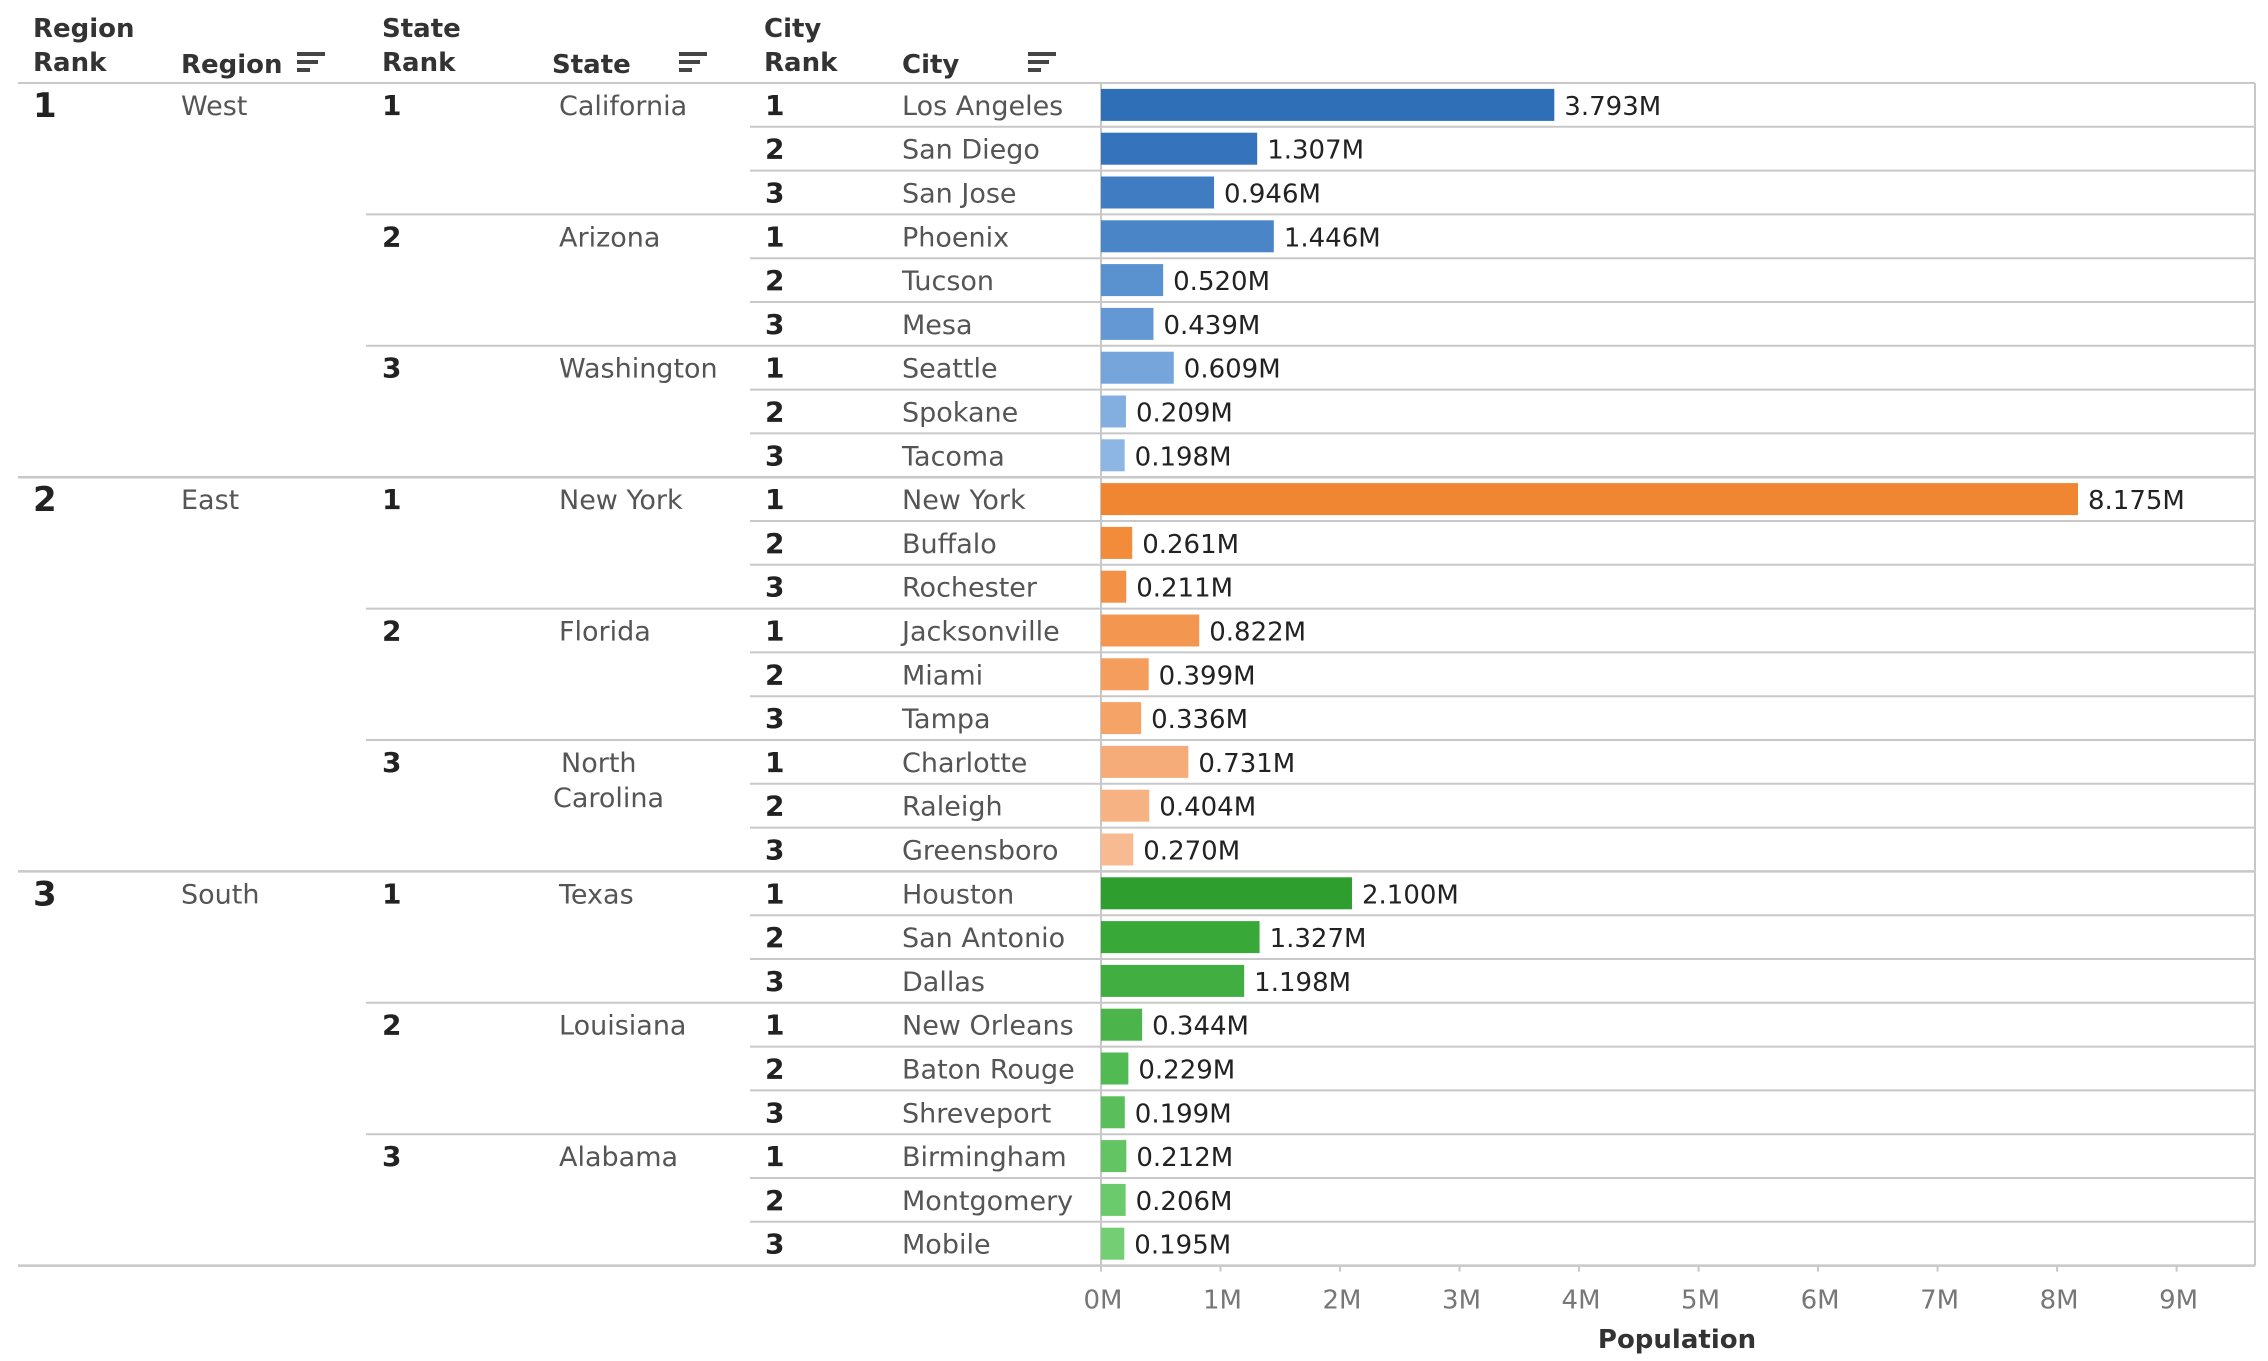 Image resolution: width=2268 pixels, height=1361 pixels. Describe the element at coordinates (1700, 1301) in the screenshot. I see `x-axis-tick-label: 5M` at that location.